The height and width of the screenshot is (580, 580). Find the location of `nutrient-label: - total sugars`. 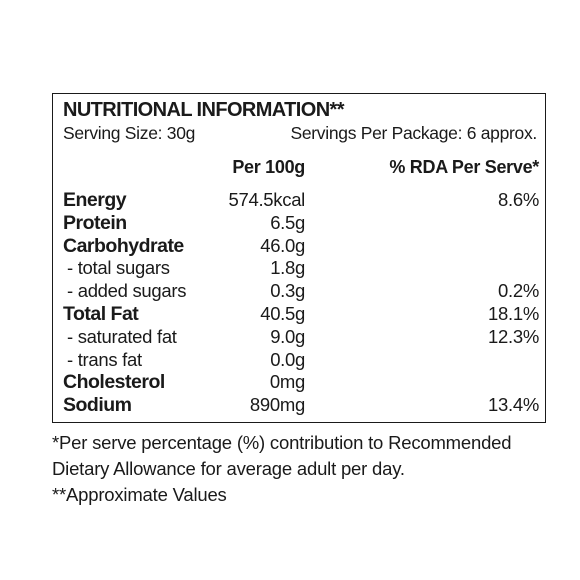

nutrient-label: - total sugars is located at coordinates (118, 268).